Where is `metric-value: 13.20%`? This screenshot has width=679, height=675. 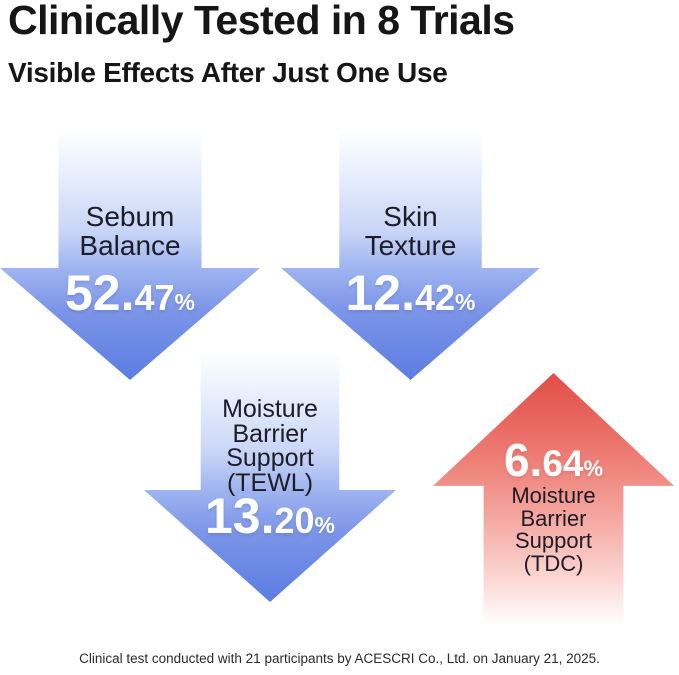 metric-value: 13.20% is located at coordinates (270, 516).